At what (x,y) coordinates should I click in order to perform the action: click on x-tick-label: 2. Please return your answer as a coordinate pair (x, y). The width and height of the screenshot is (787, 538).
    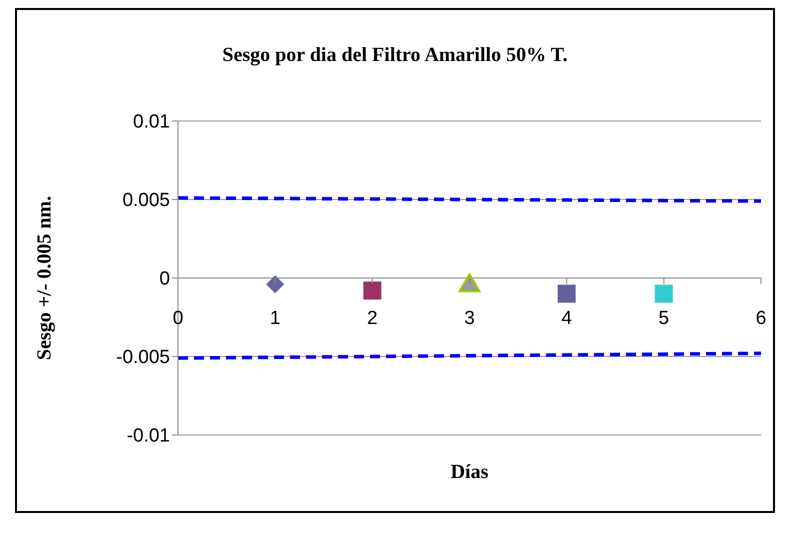
    Looking at the image, I should click on (372, 318).